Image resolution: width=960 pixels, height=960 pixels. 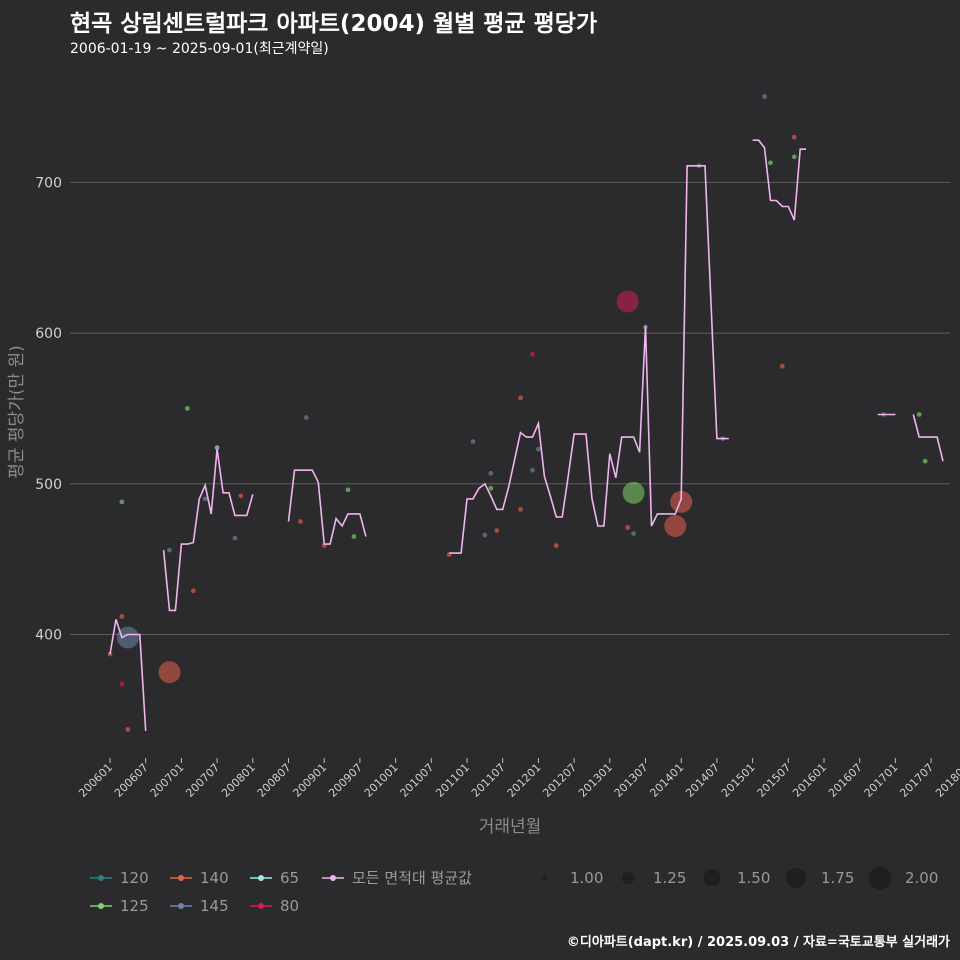 What do you see at coordinates (214, 906) in the screenshot?
I see `legend-label: 145` at bounding box center [214, 906].